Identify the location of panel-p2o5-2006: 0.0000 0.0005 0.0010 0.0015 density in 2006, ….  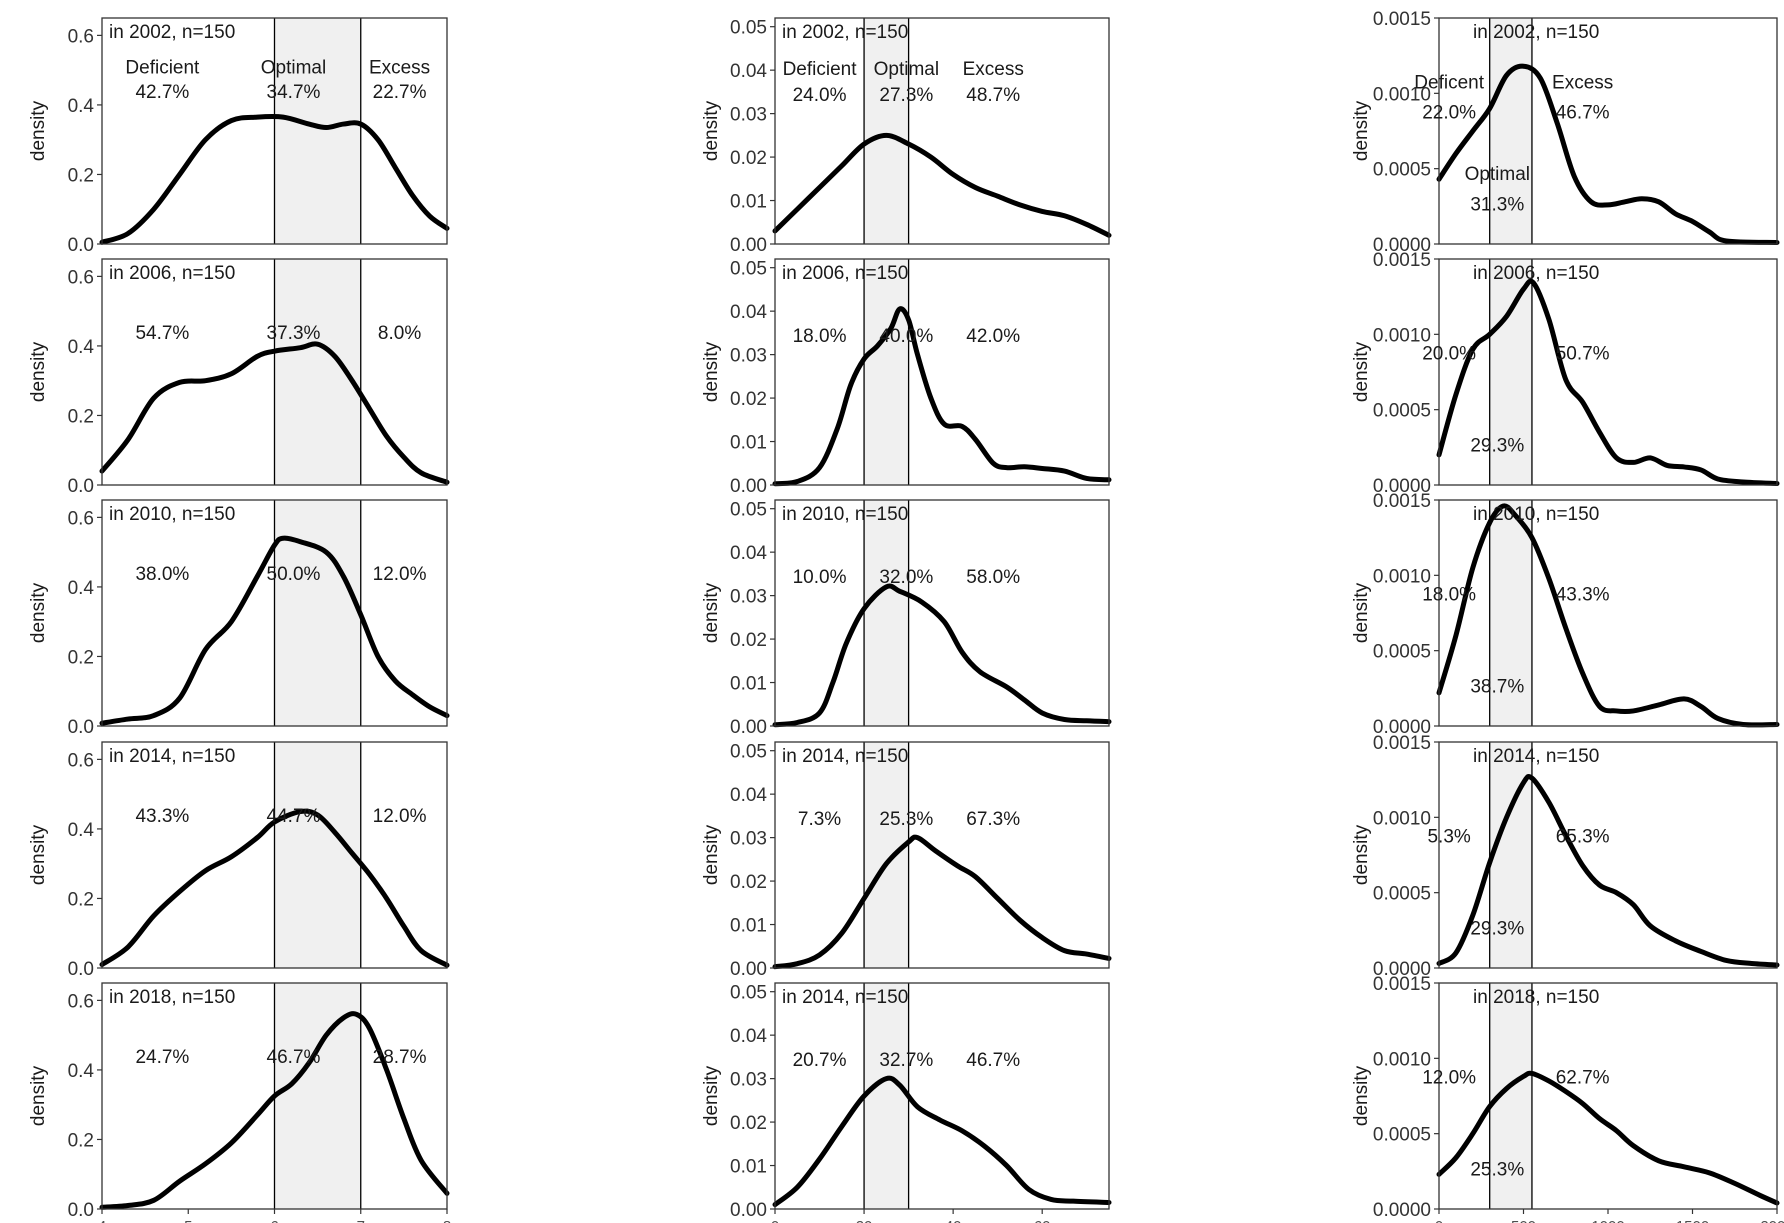
(1565, 373).